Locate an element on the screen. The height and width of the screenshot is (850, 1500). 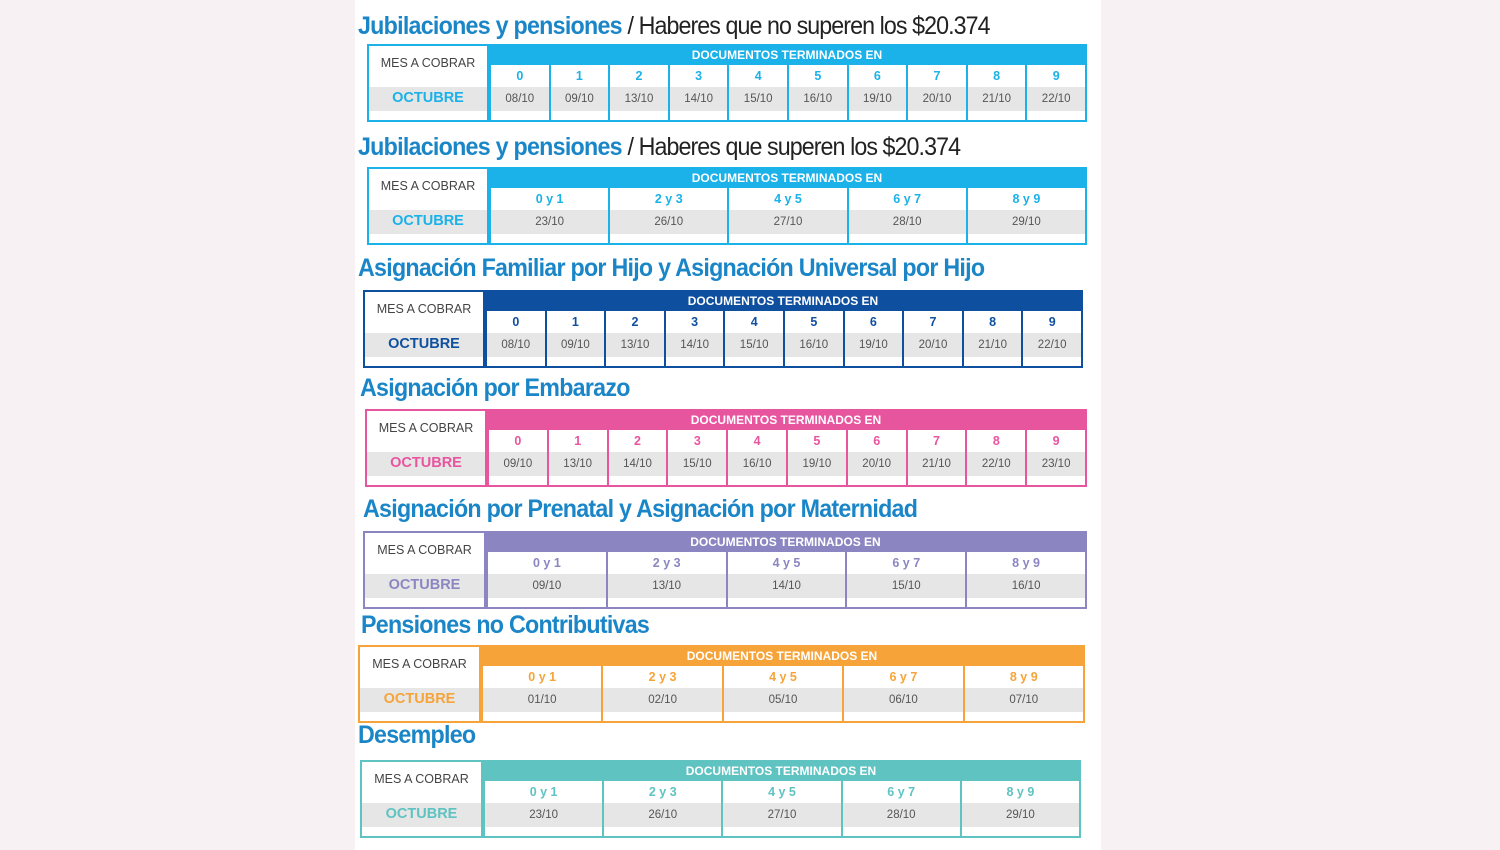
digit-column: 8 21/10 is located at coordinates (991, 338).